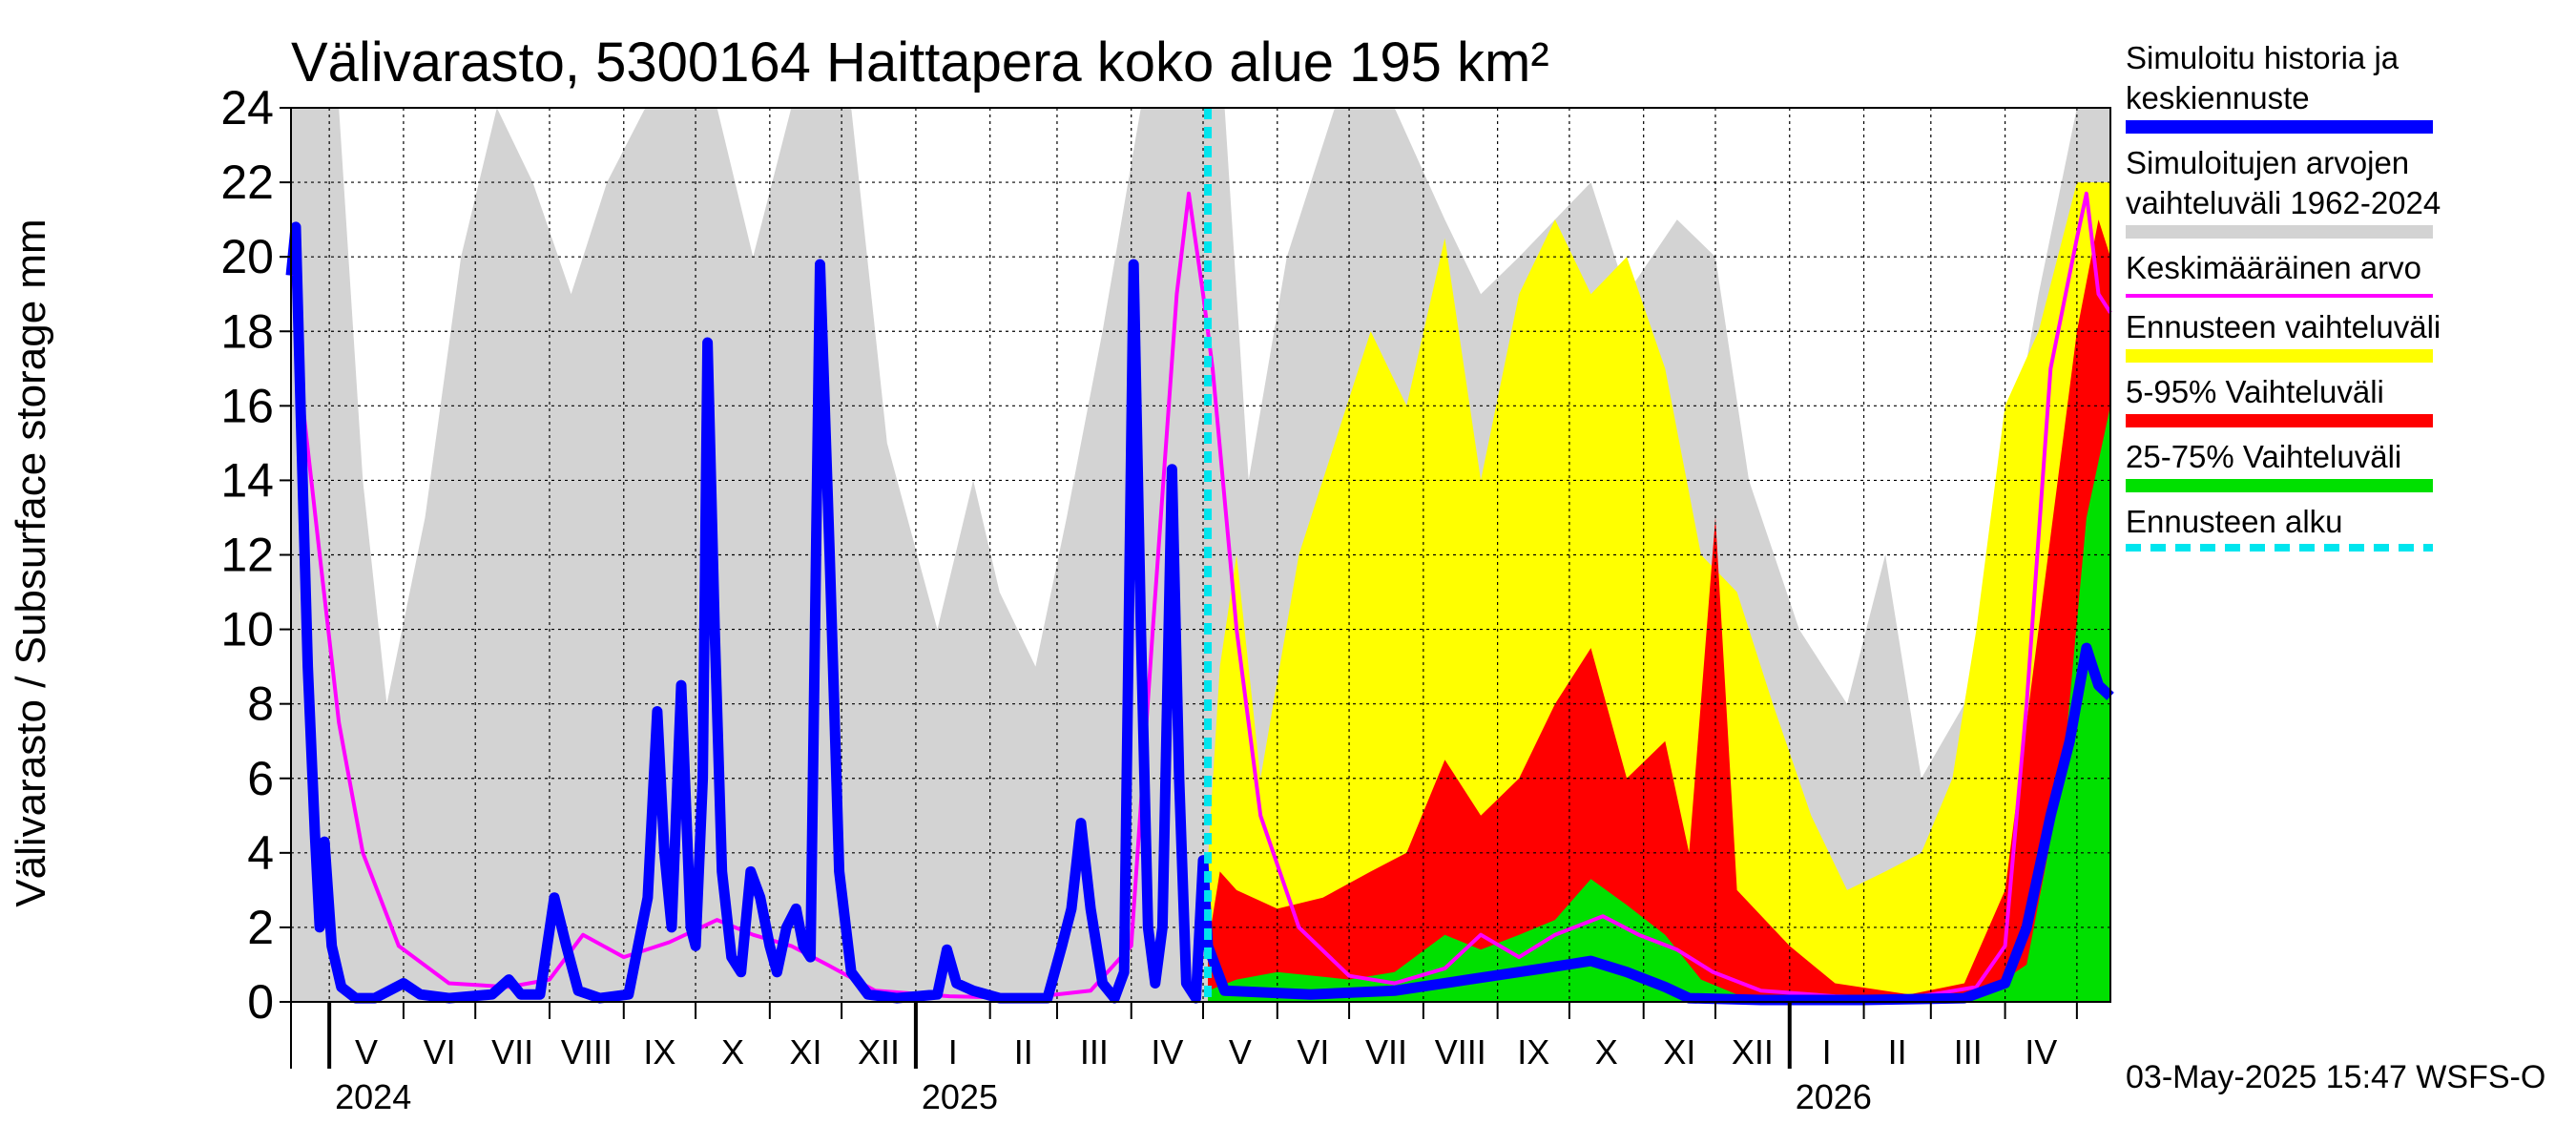 The image size is (2576, 1145). What do you see at coordinates (247, 405) in the screenshot?
I see `y-tick-label: 16` at bounding box center [247, 405].